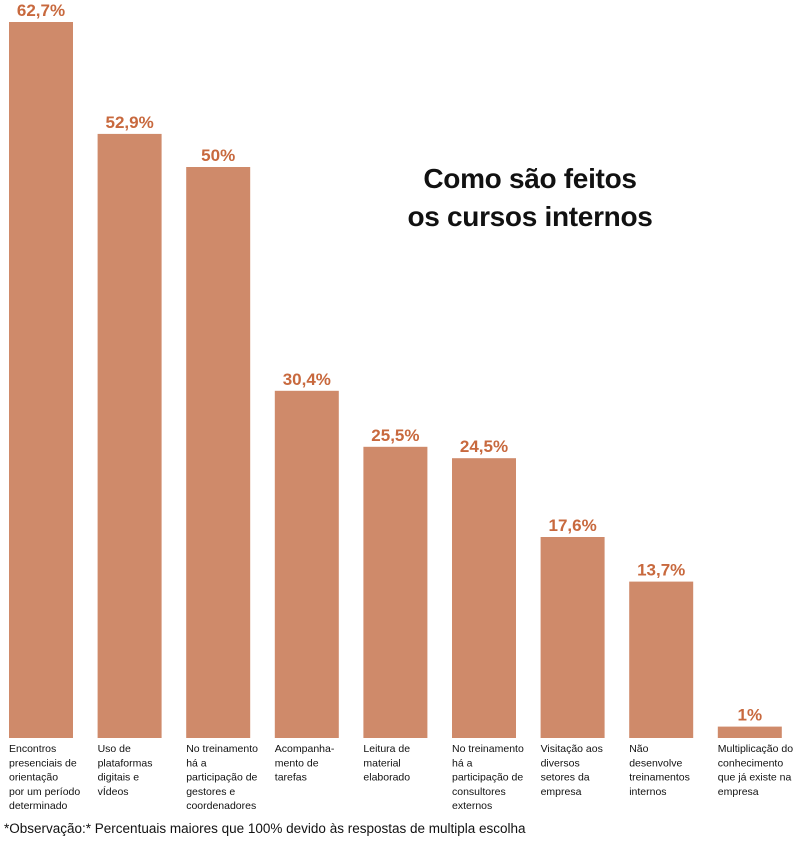 The height and width of the screenshot is (858, 793). I want to click on category-label-5: Leitura de material elaborado, so click(386, 763).